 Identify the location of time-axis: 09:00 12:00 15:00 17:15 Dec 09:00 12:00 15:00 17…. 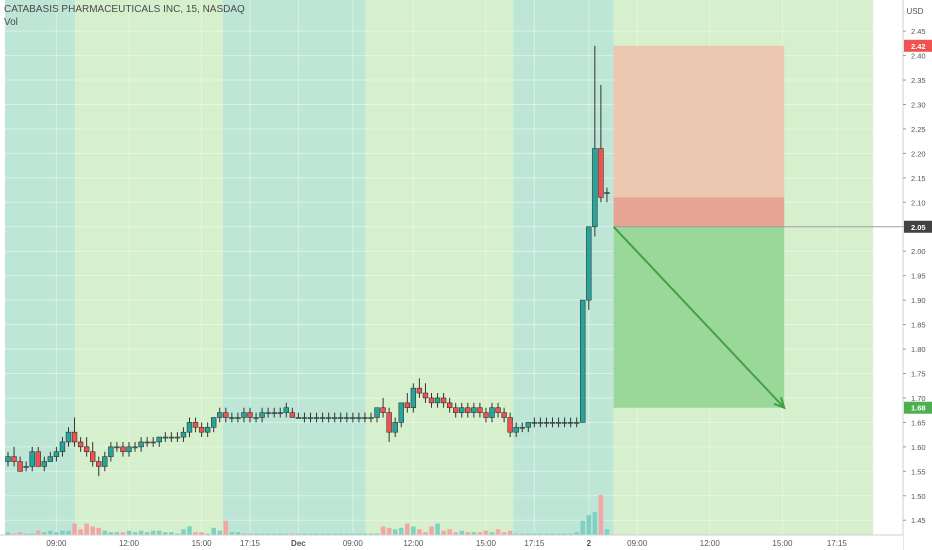
(451, 542).